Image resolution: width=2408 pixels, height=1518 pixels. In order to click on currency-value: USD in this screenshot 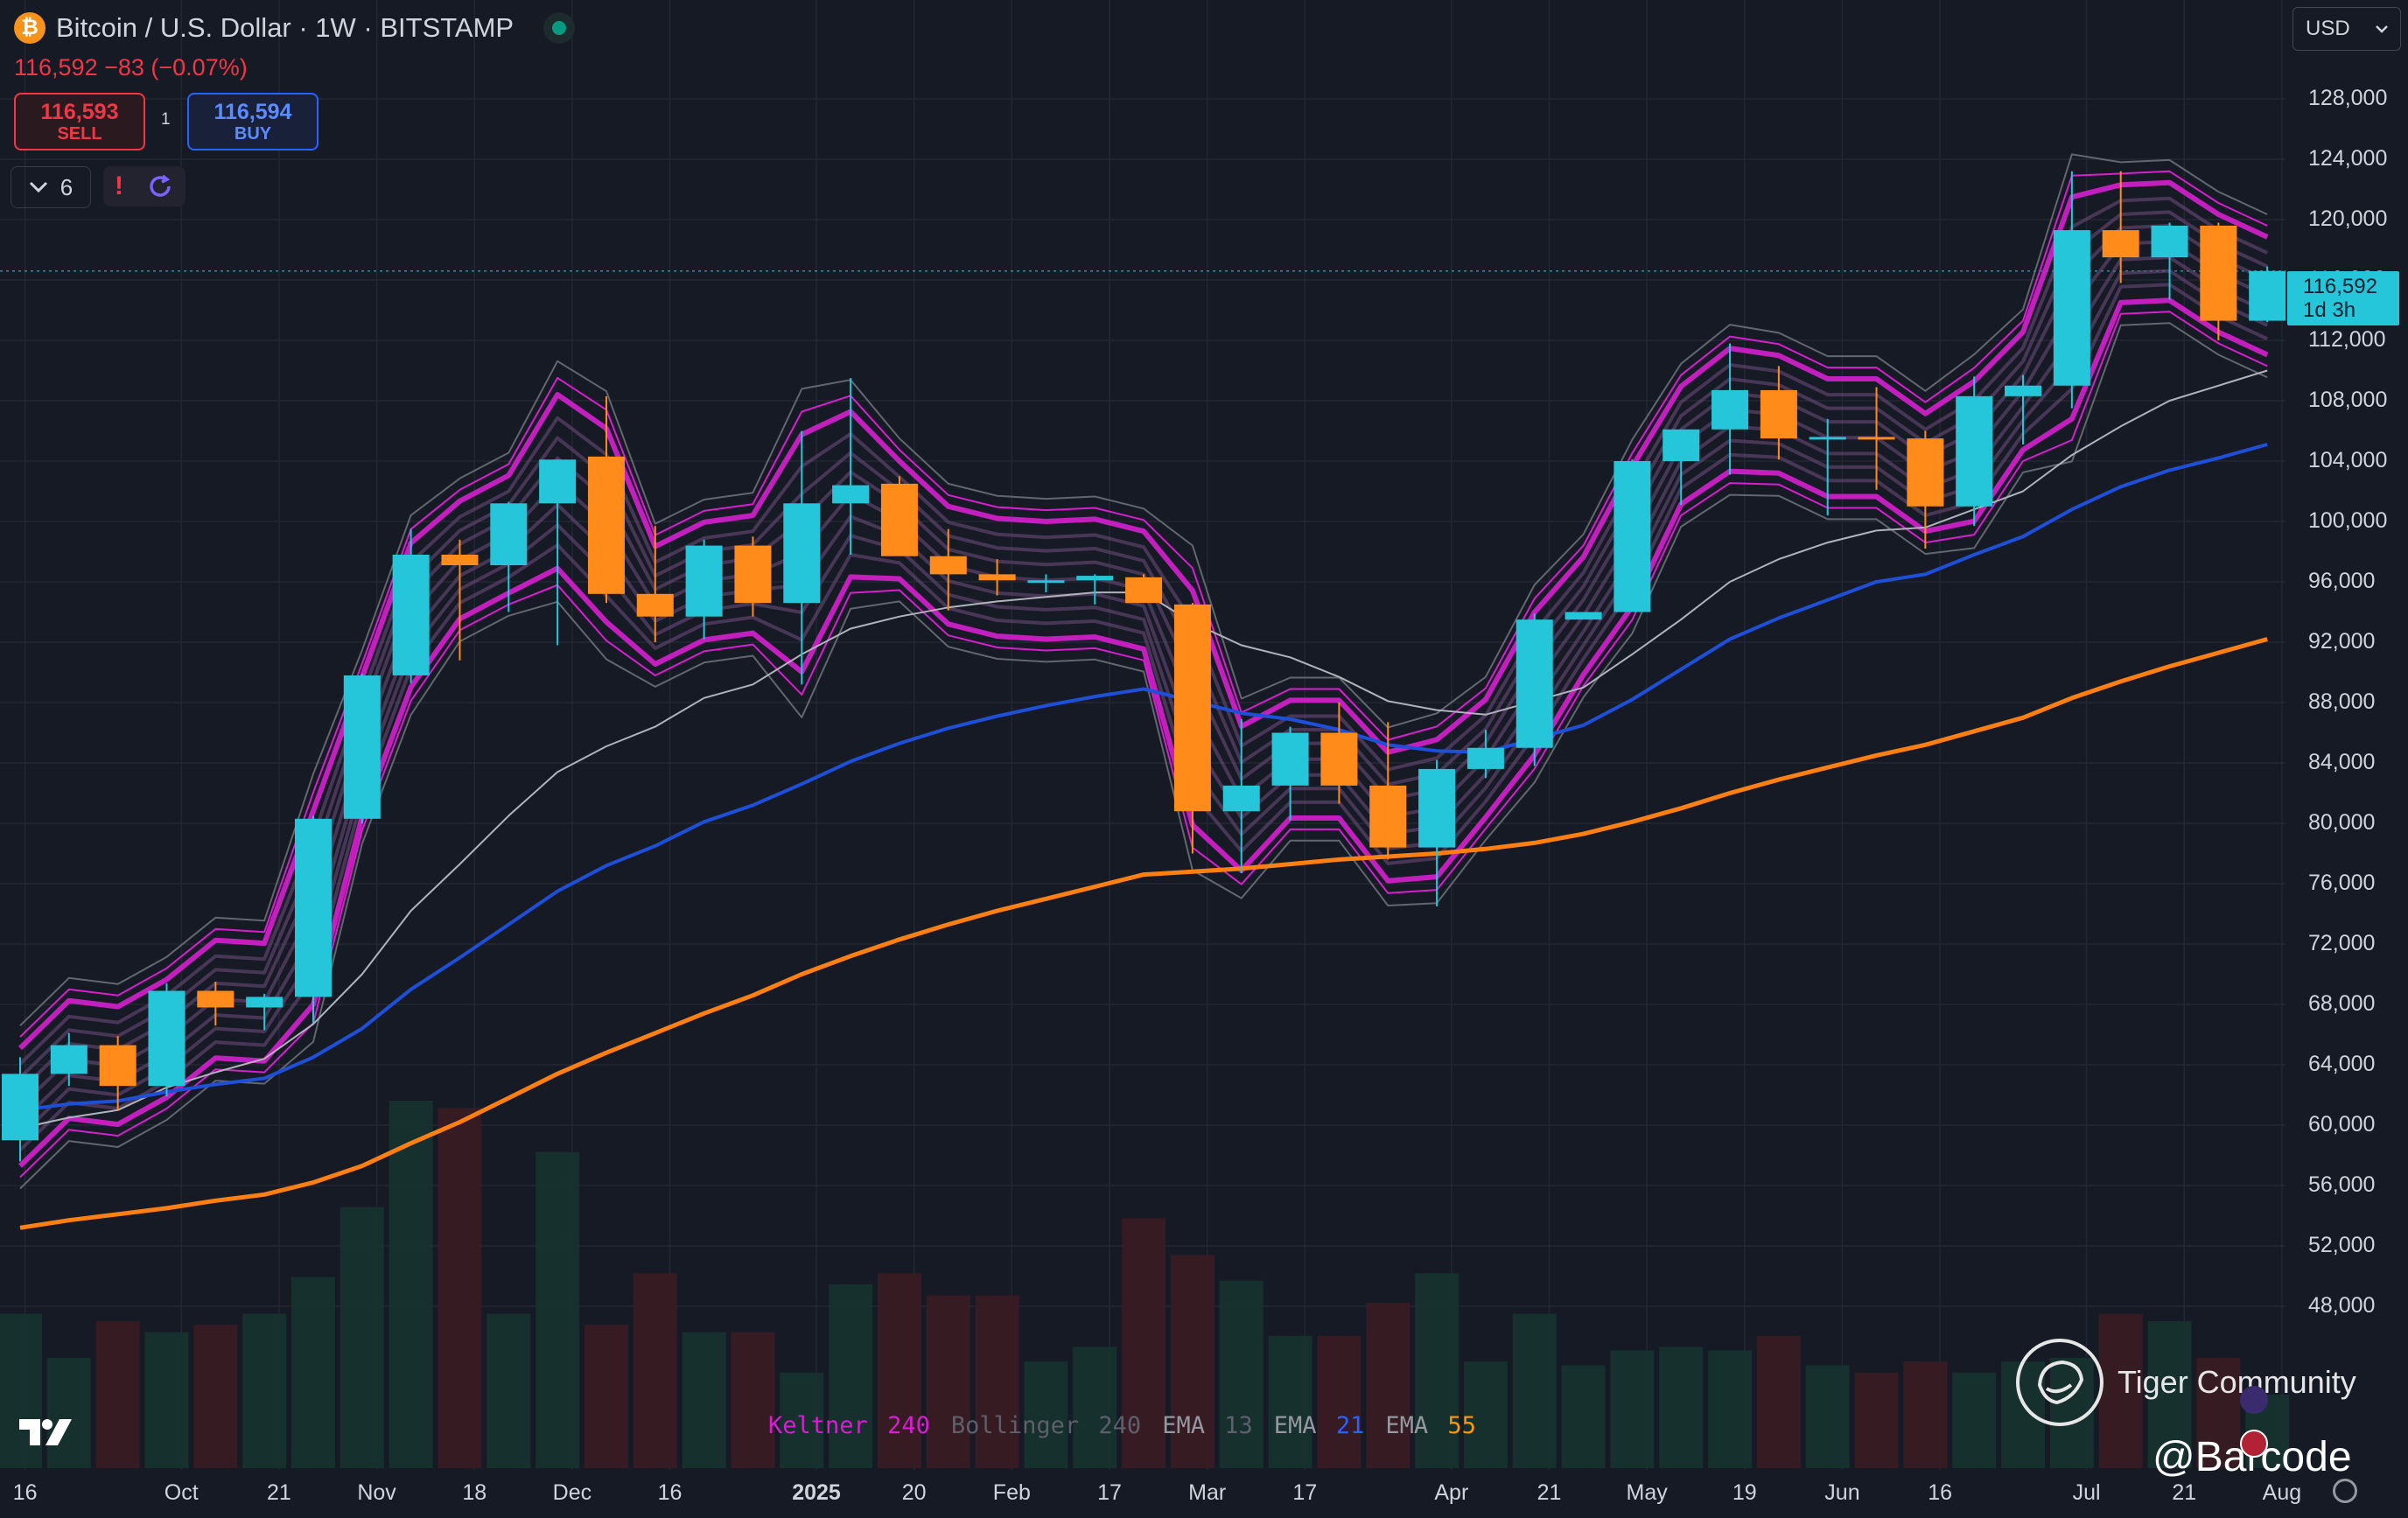, I will do `click(2328, 29)`.